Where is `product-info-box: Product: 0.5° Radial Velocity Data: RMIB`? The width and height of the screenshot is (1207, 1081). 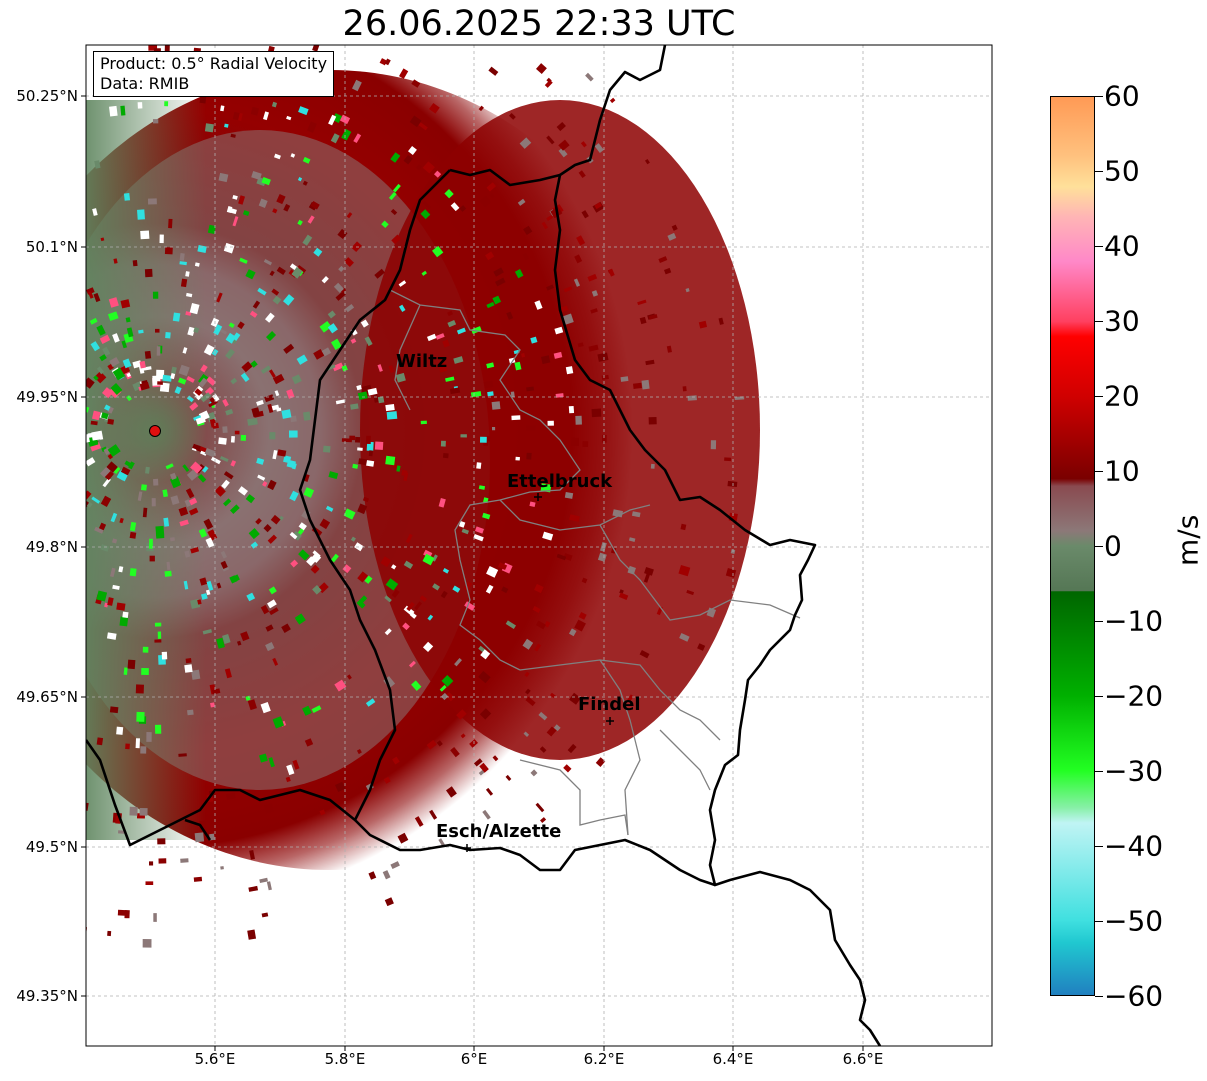 product-info-box: Product: 0.5° Radial Velocity Data: RMIB is located at coordinates (214, 74).